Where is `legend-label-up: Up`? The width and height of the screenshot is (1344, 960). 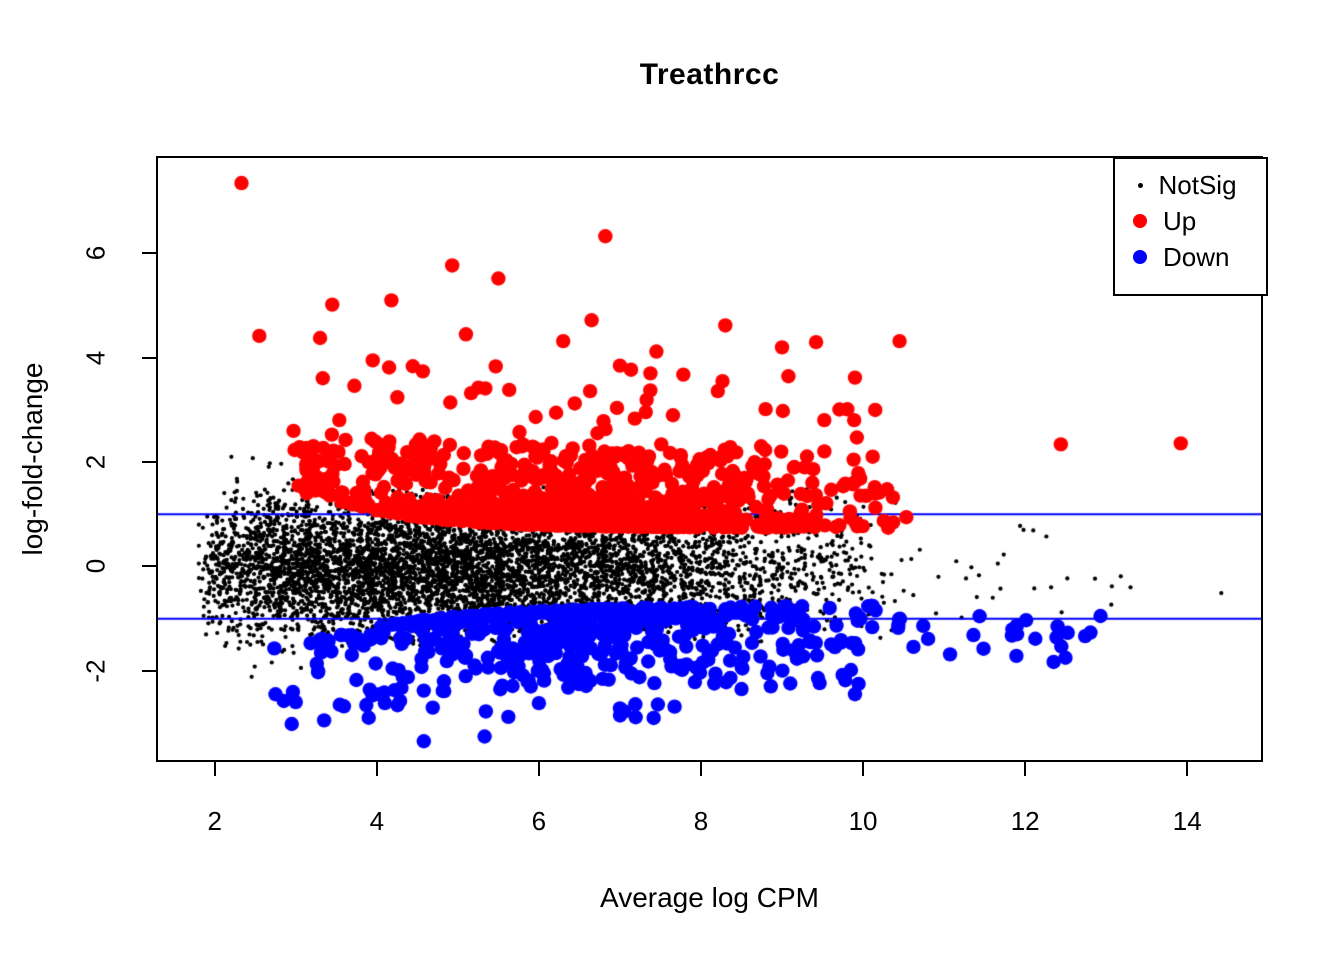 legend-label-up: Up is located at coordinates (1180, 220).